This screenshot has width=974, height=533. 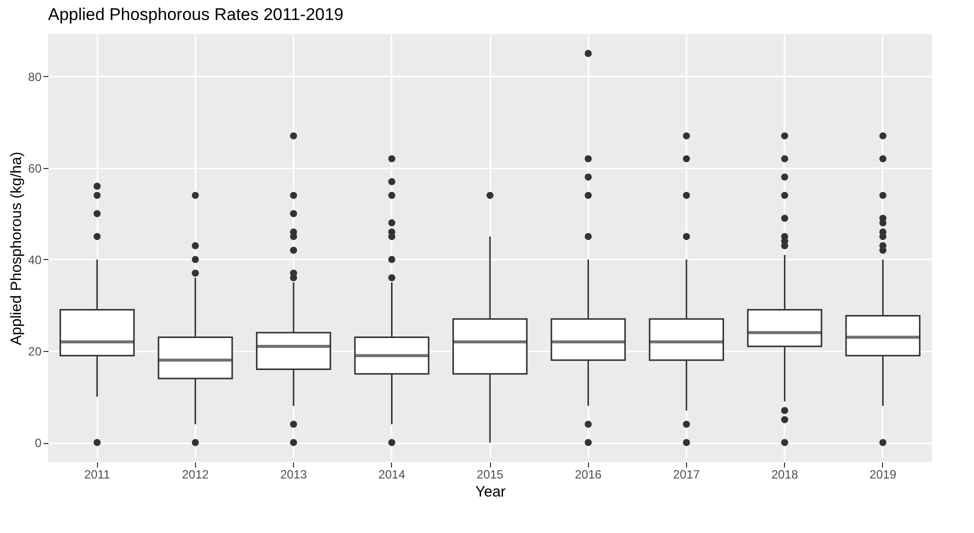 I want to click on x-tick-label: 2018, so click(x=784, y=475).